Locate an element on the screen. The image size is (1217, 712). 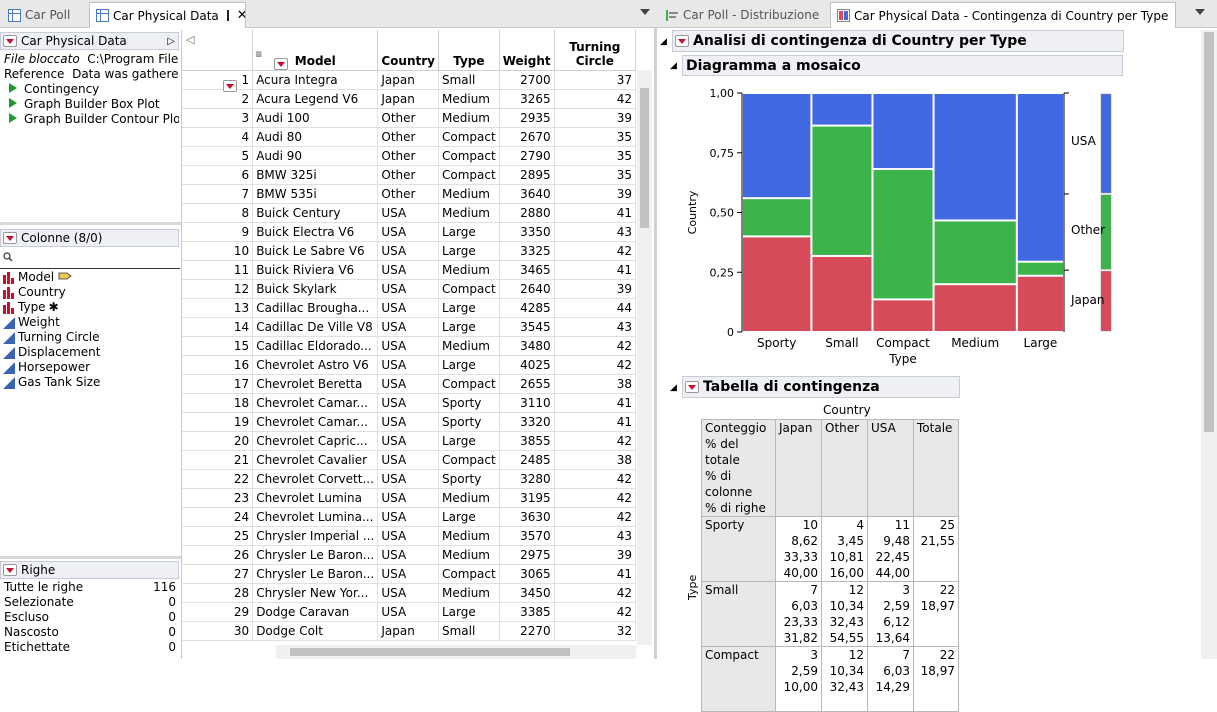
column-item: Horsepower is located at coordinates (90, 367).